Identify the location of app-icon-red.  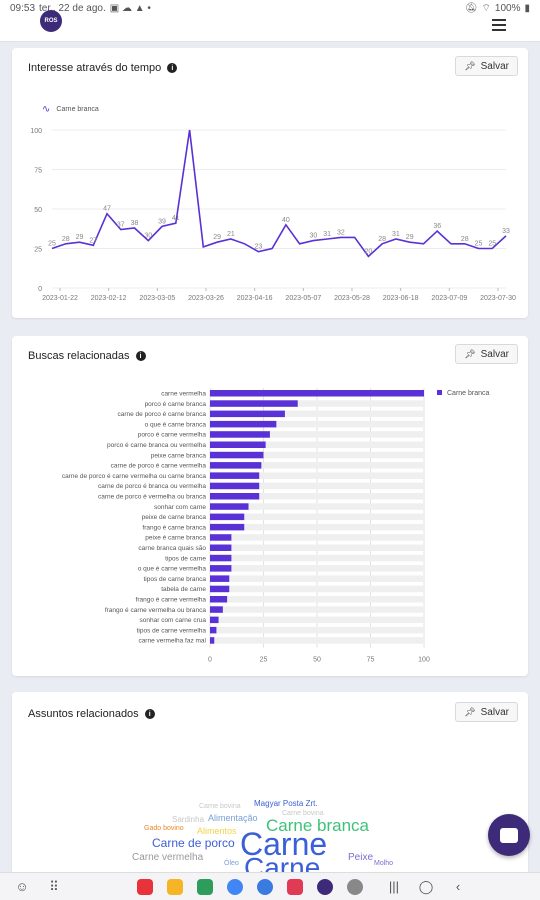
(145, 886).